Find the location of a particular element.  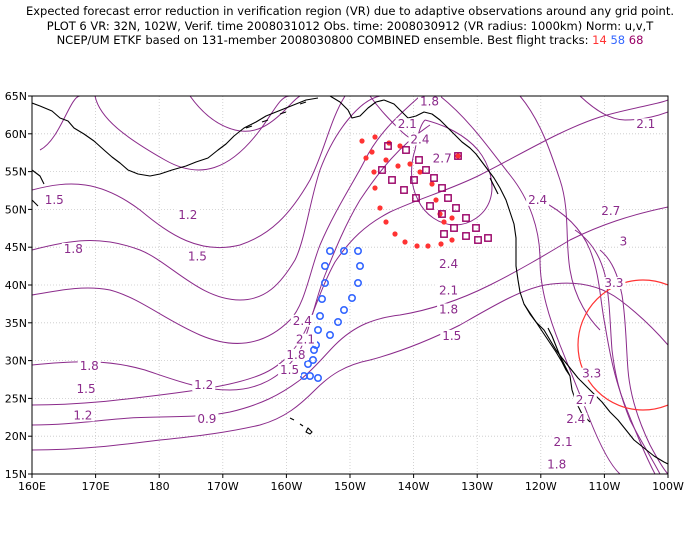

island-vancouver is located at coordinates (494, 186).